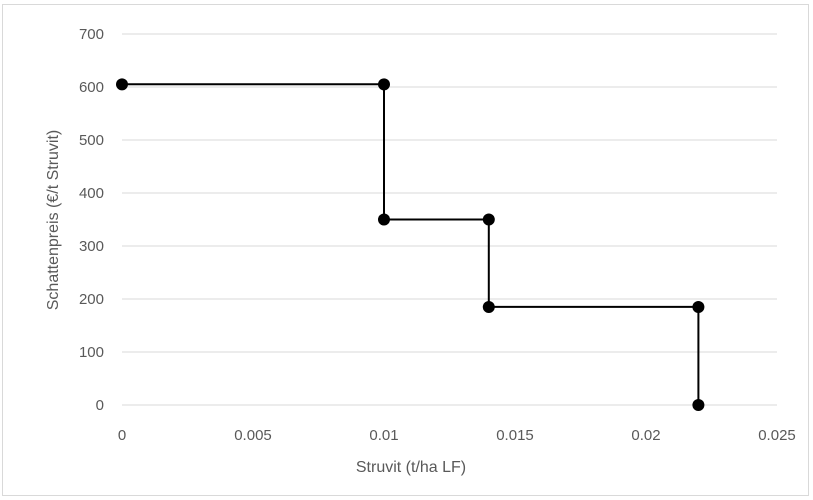 This screenshot has height=500, width=813. What do you see at coordinates (100, 405) in the screenshot?
I see `y-tick-label: 0` at bounding box center [100, 405].